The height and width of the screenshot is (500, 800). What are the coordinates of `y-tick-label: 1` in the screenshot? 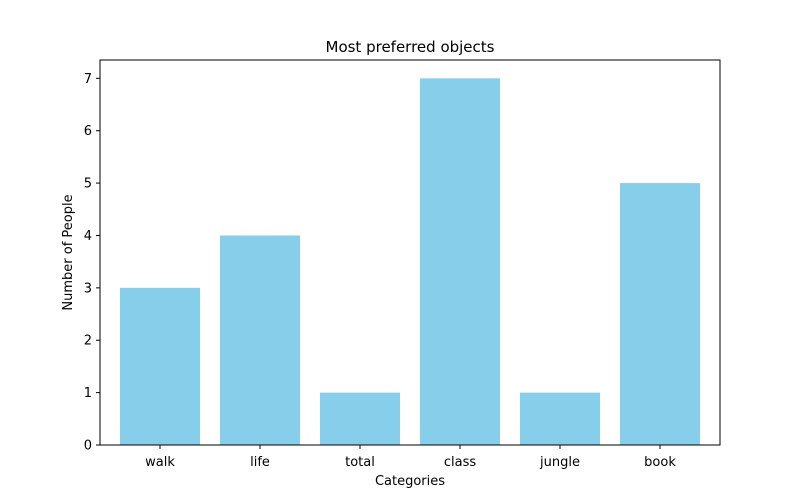 It's located at (88, 393).